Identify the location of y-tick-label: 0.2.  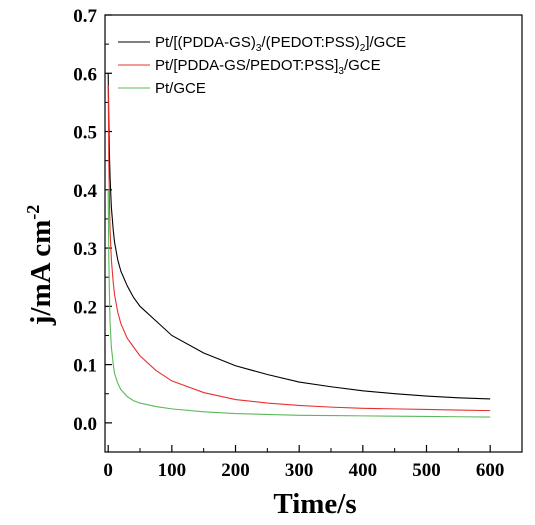
(85, 307).